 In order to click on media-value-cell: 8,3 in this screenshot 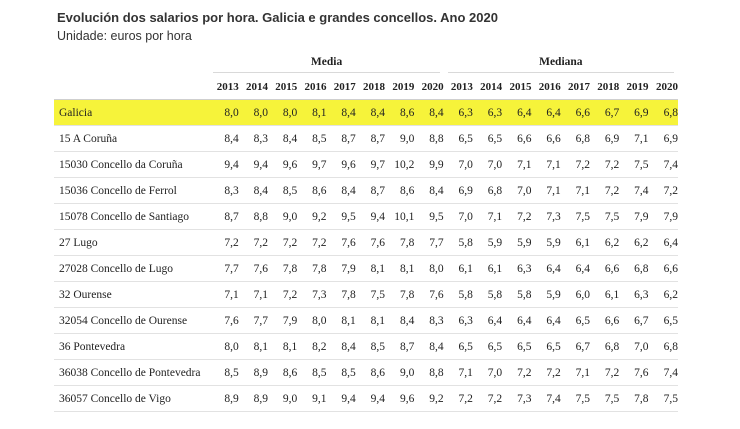, I will do `click(429, 320)`.